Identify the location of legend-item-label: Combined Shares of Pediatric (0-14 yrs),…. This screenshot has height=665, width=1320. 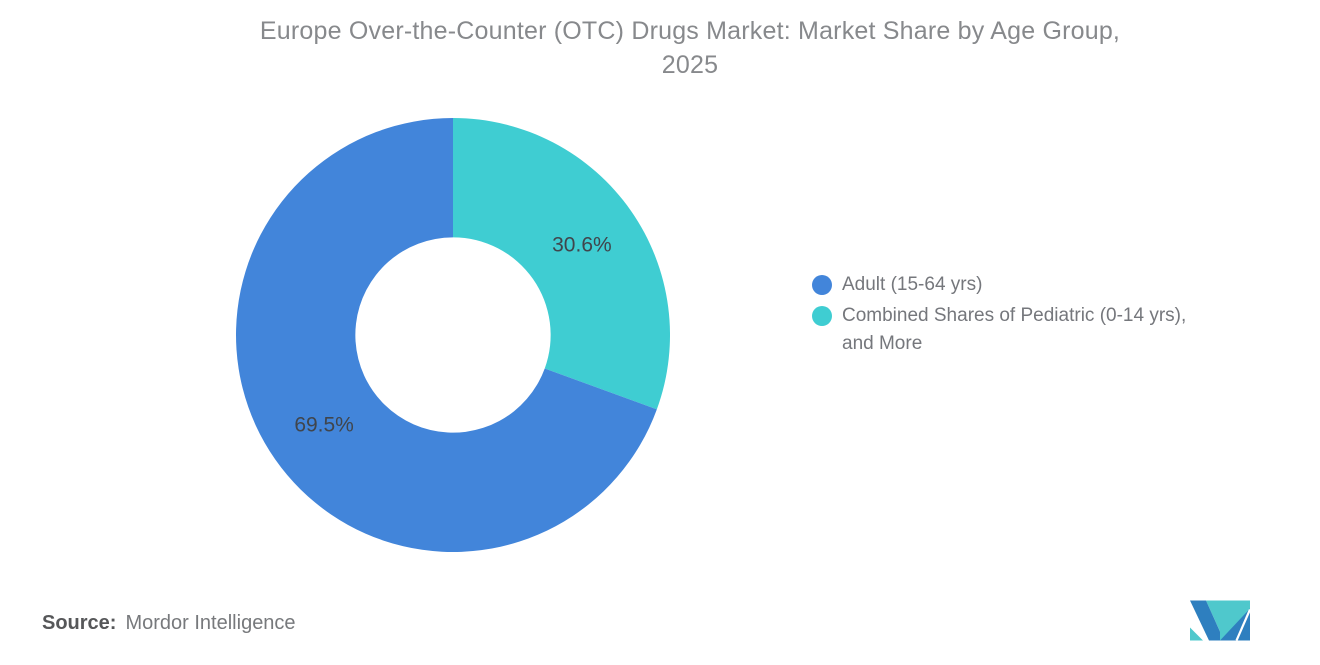
(1014, 329).